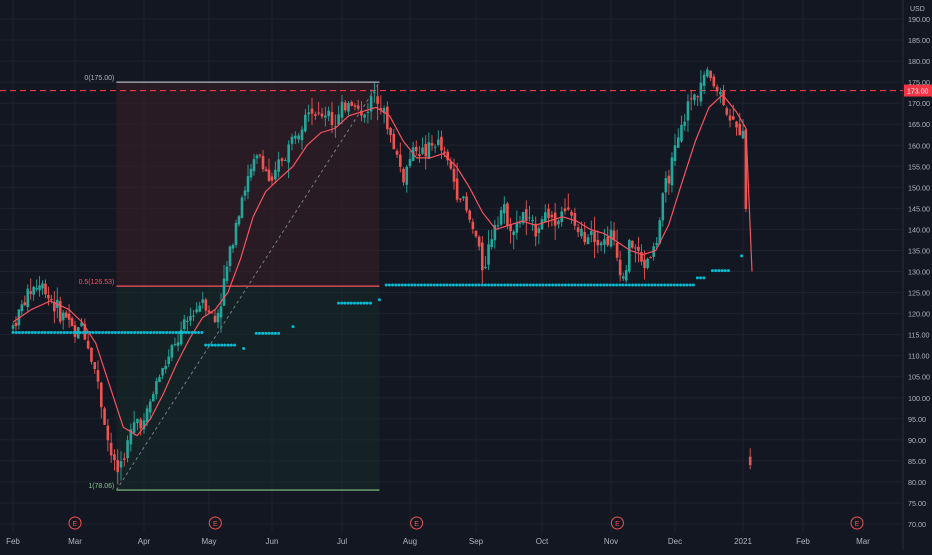  Describe the element at coordinates (97, 282) in the screenshot. I see `fib-level-label: 0.5(126.53)` at that location.